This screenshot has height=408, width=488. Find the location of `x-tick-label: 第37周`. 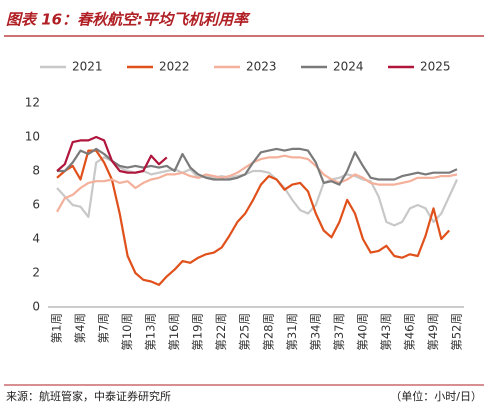

x-tick-label: 第37周 is located at coordinates (339, 332).